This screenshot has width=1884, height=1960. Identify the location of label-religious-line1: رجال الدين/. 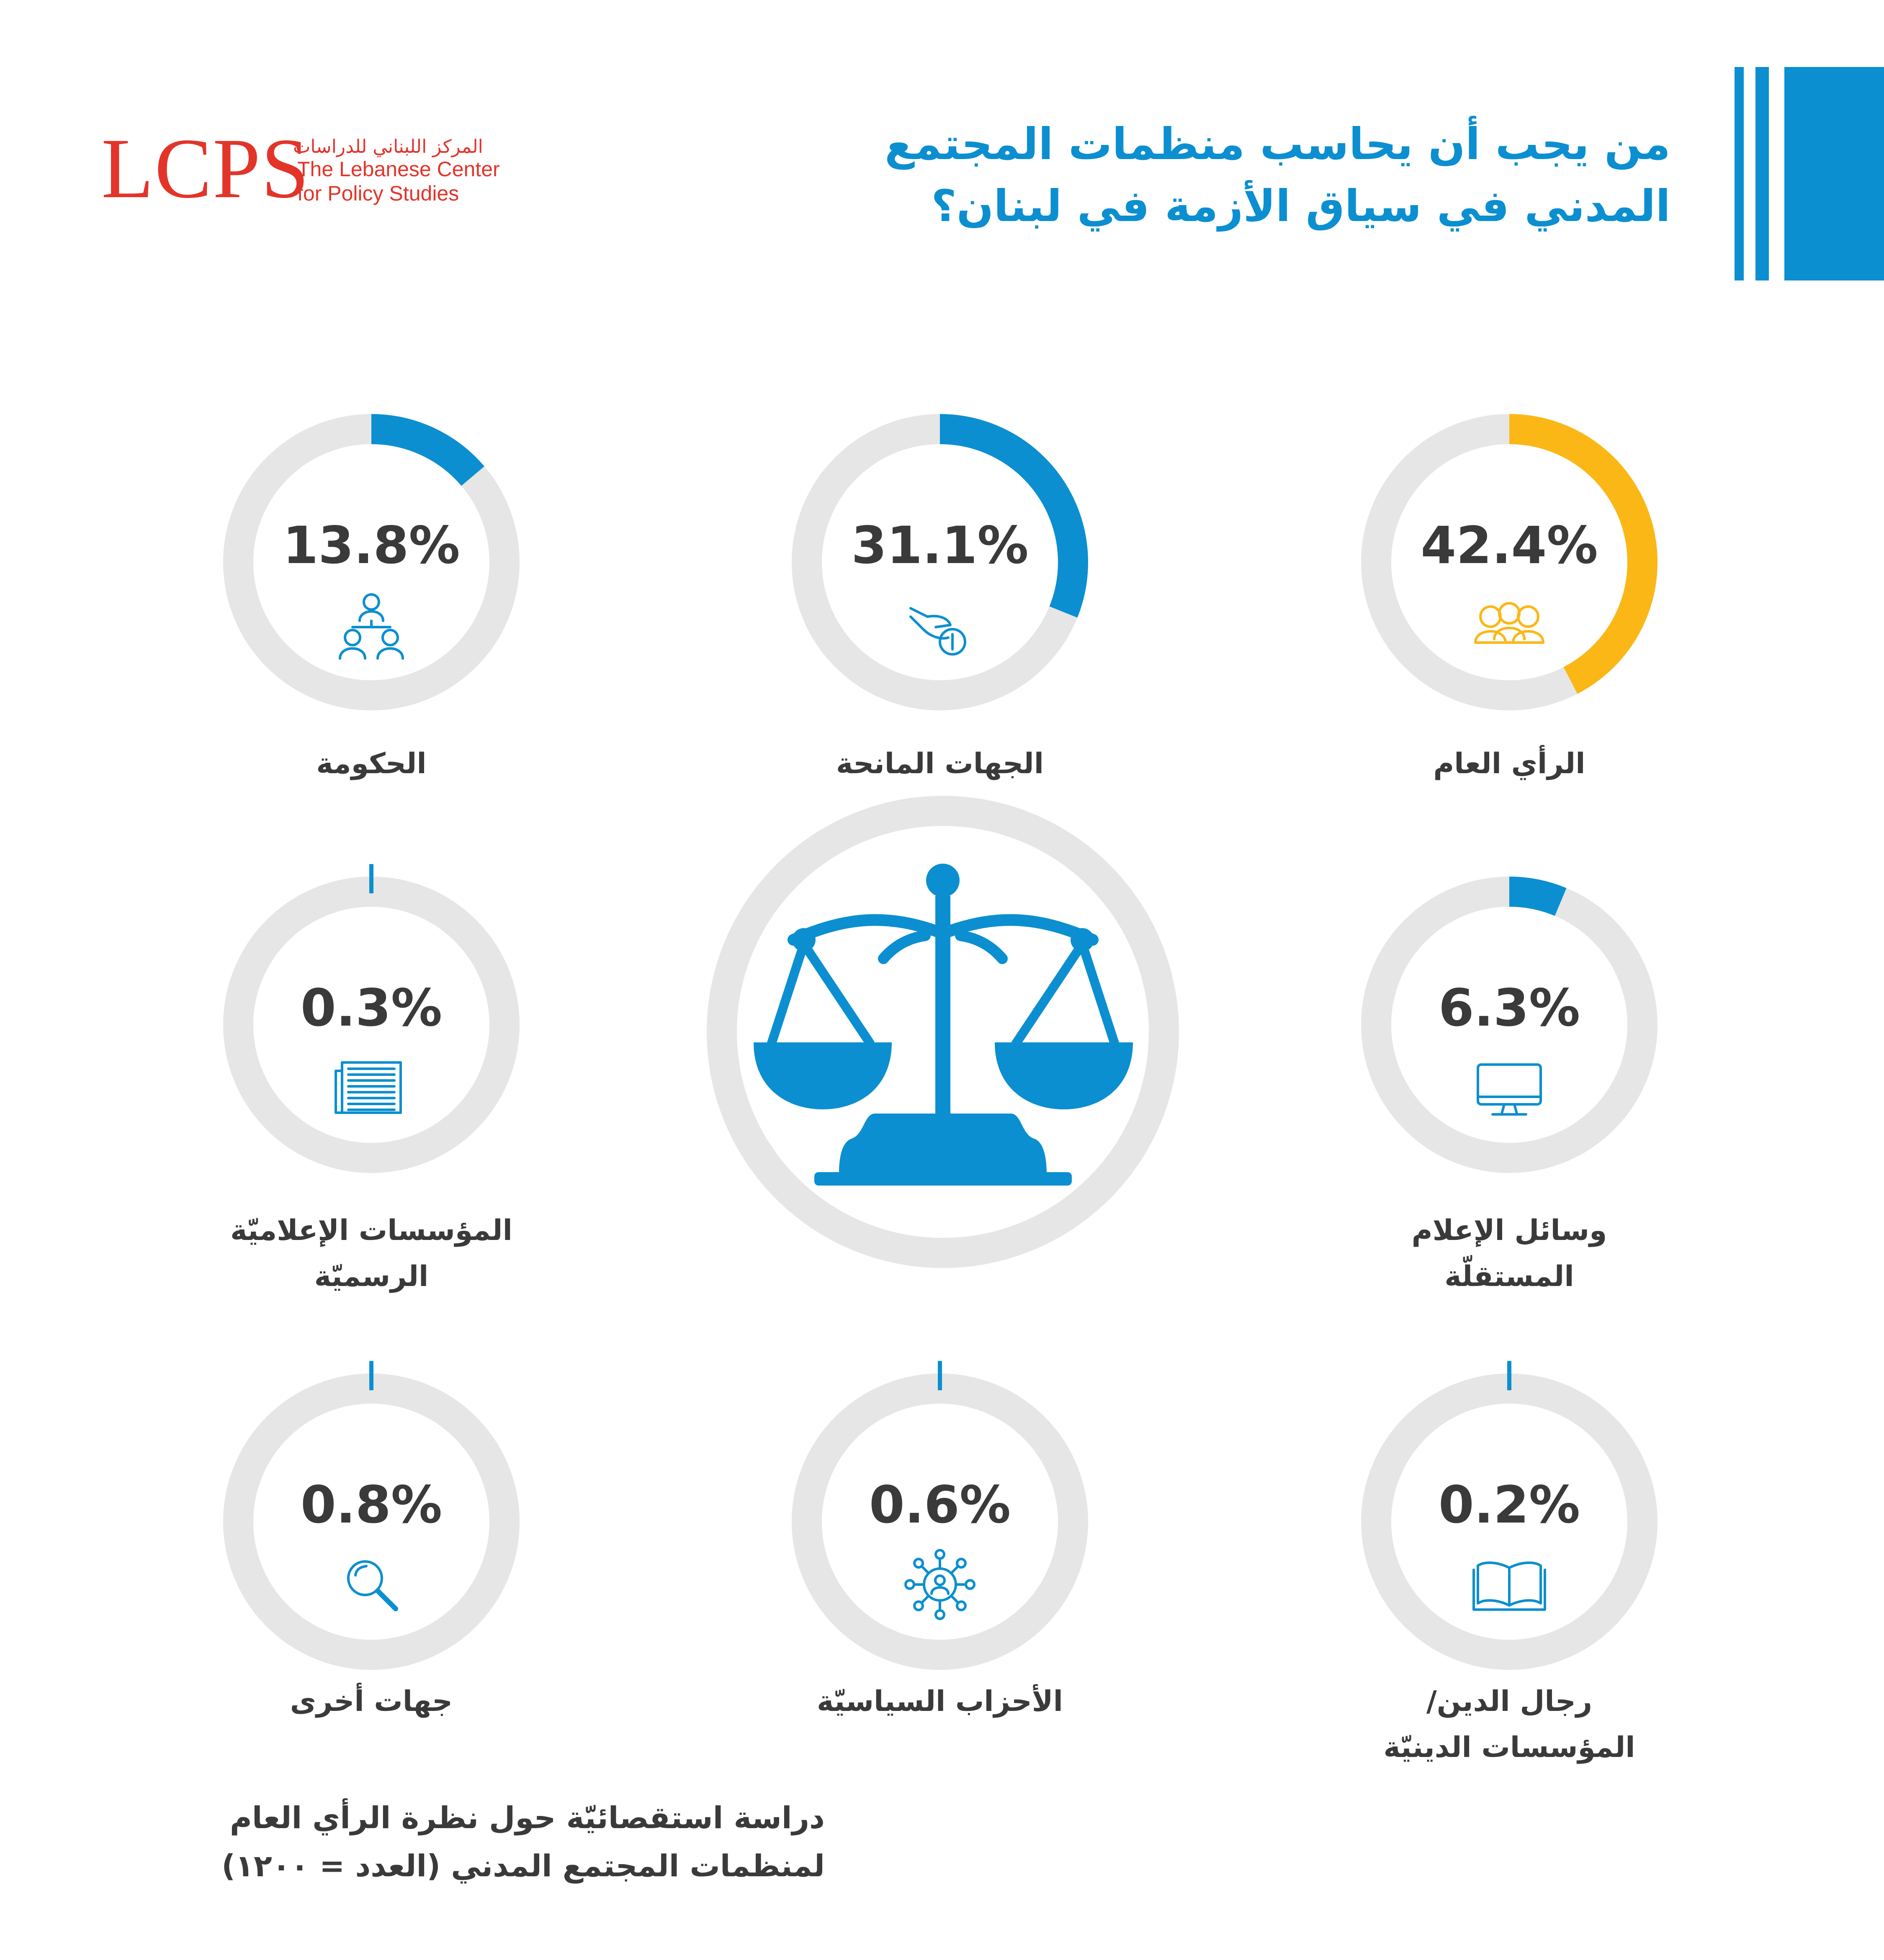
(1510, 1701).